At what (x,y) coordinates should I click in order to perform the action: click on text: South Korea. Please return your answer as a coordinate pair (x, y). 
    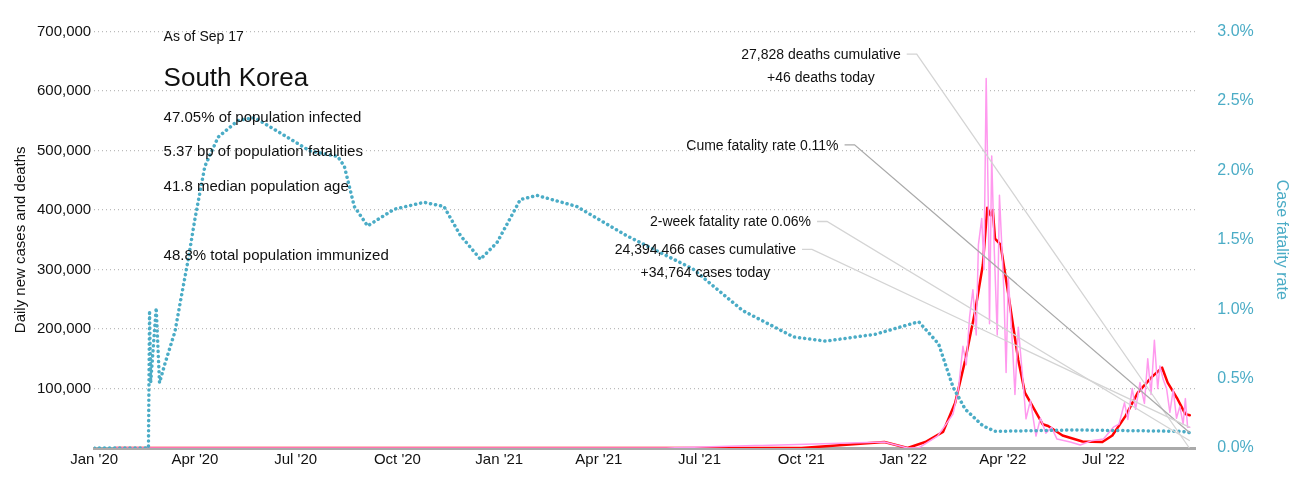
    Looking at the image, I should click on (236, 76).